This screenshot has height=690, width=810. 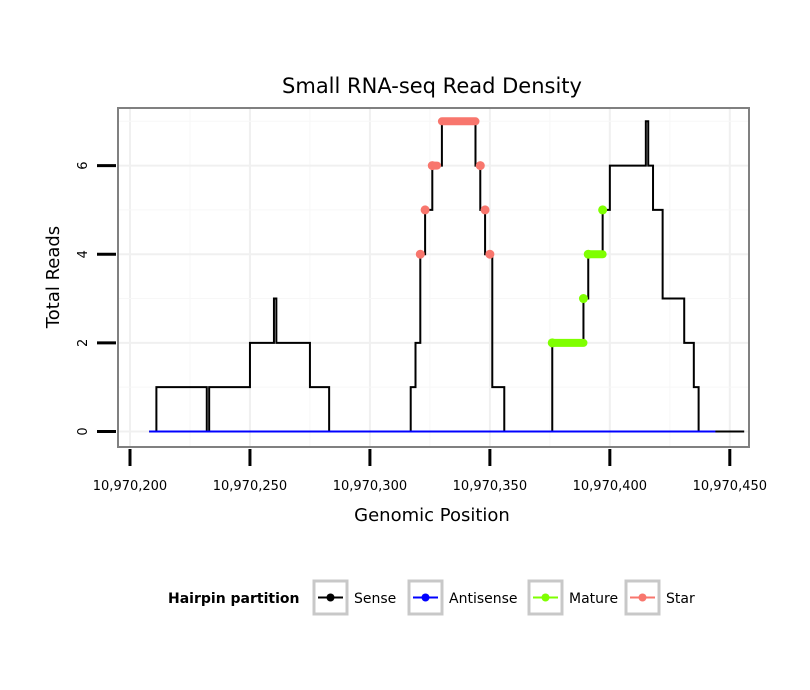 I want to click on y-tick-label-3: 6, so click(x=83, y=165).